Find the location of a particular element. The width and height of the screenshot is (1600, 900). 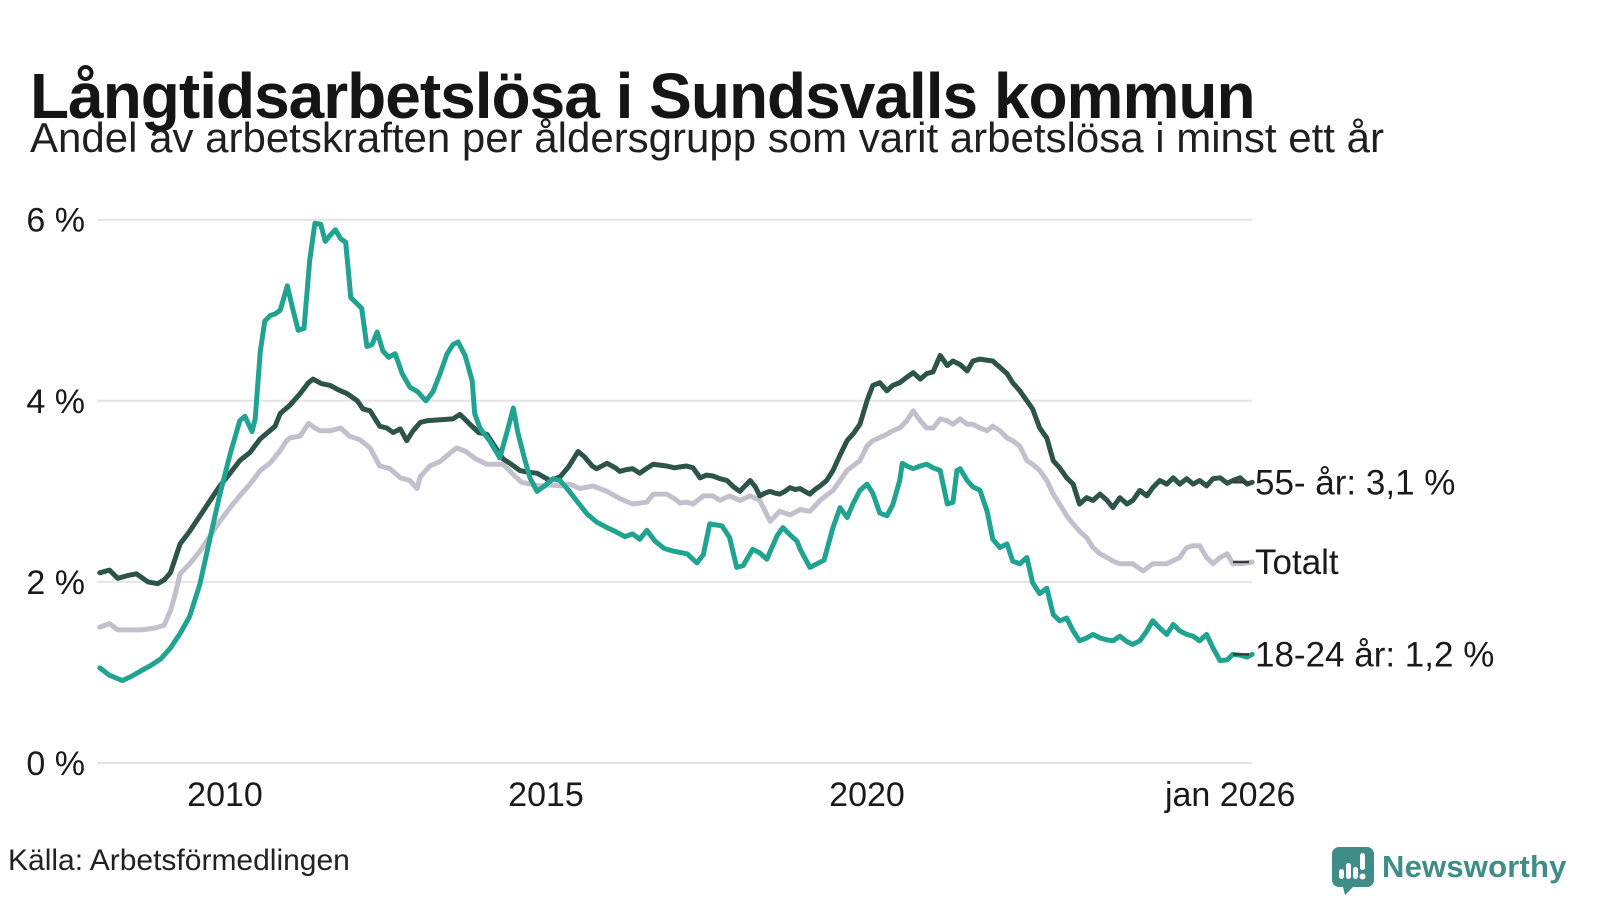

newsworthy-logo: Newsworthy is located at coordinates (1450, 867).